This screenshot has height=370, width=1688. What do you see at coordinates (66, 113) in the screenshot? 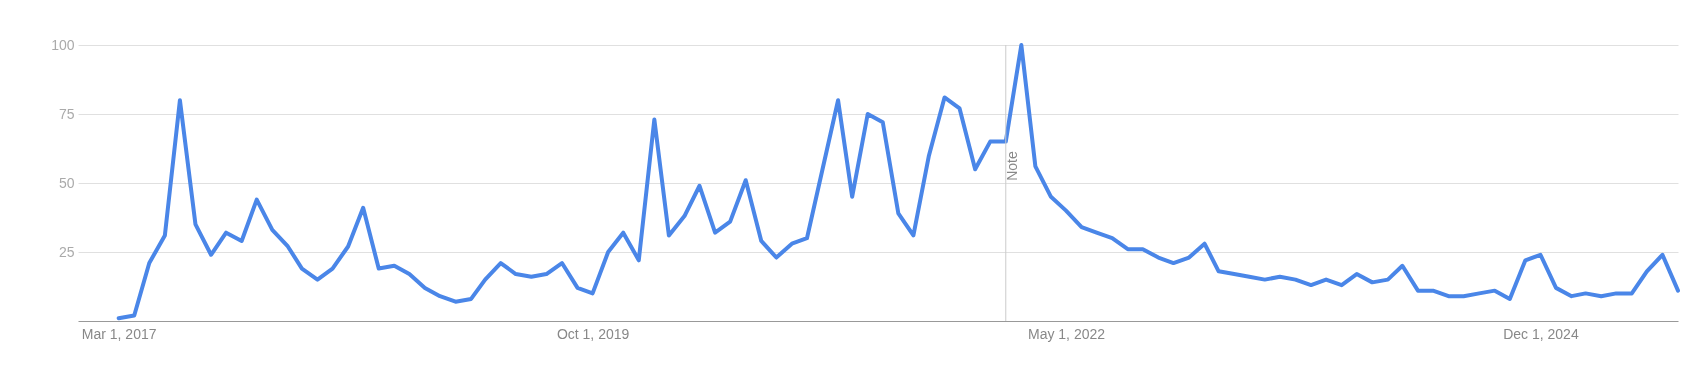
I see `y-tick-label: 75` at bounding box center [66, 113].